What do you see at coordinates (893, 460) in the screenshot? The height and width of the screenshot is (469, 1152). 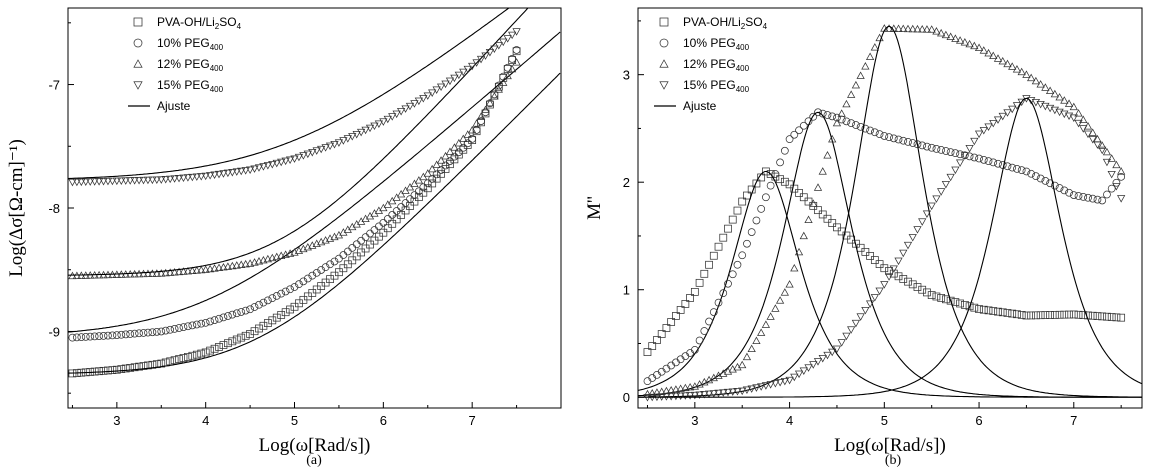 I see `panel-label: (b)` at bounding box center [893, 460].